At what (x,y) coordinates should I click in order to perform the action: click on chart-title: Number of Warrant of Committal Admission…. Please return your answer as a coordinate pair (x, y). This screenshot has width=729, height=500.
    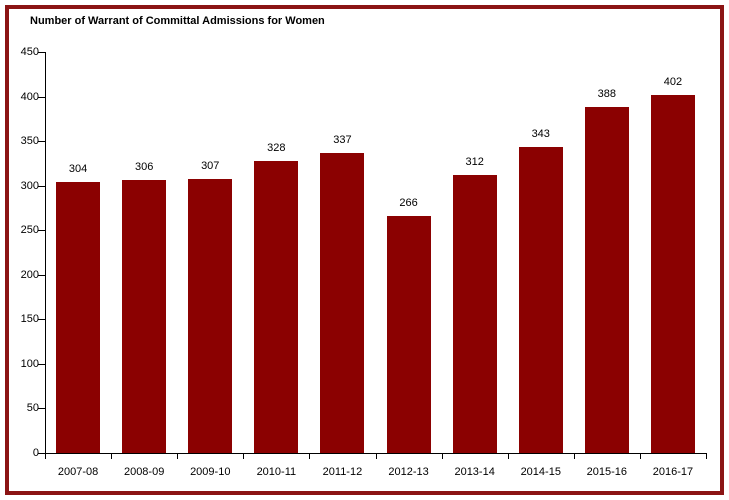
    Looking at the image, I should click on (177, 21).